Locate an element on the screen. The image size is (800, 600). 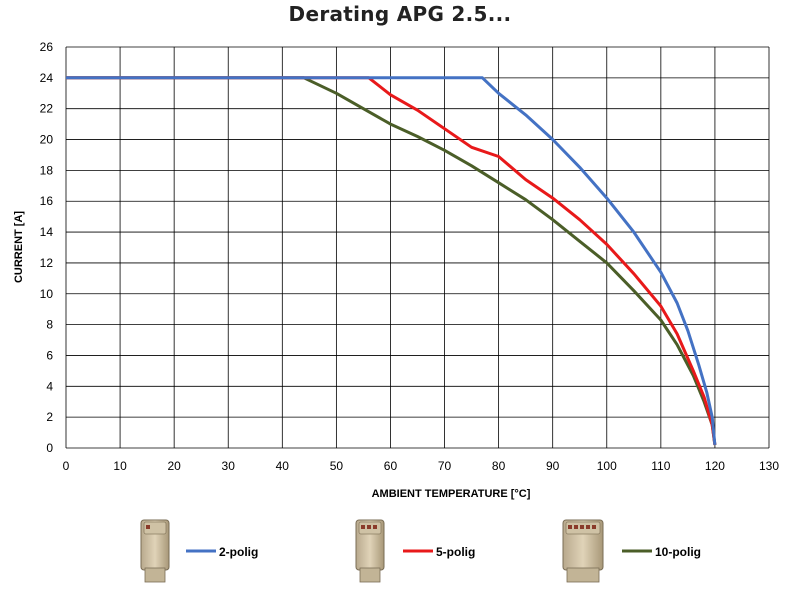
x-tick-label: 20 is located at coordinates (174, 466).